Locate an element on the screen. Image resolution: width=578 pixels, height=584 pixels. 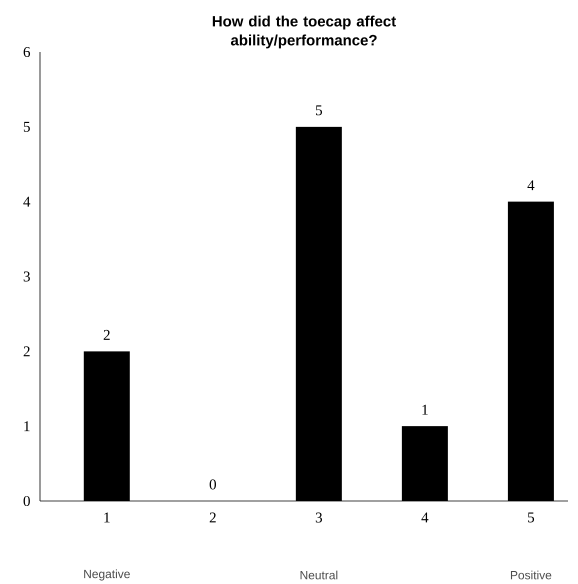
y-tick-label: 5 is located at coordinates (27, 127).